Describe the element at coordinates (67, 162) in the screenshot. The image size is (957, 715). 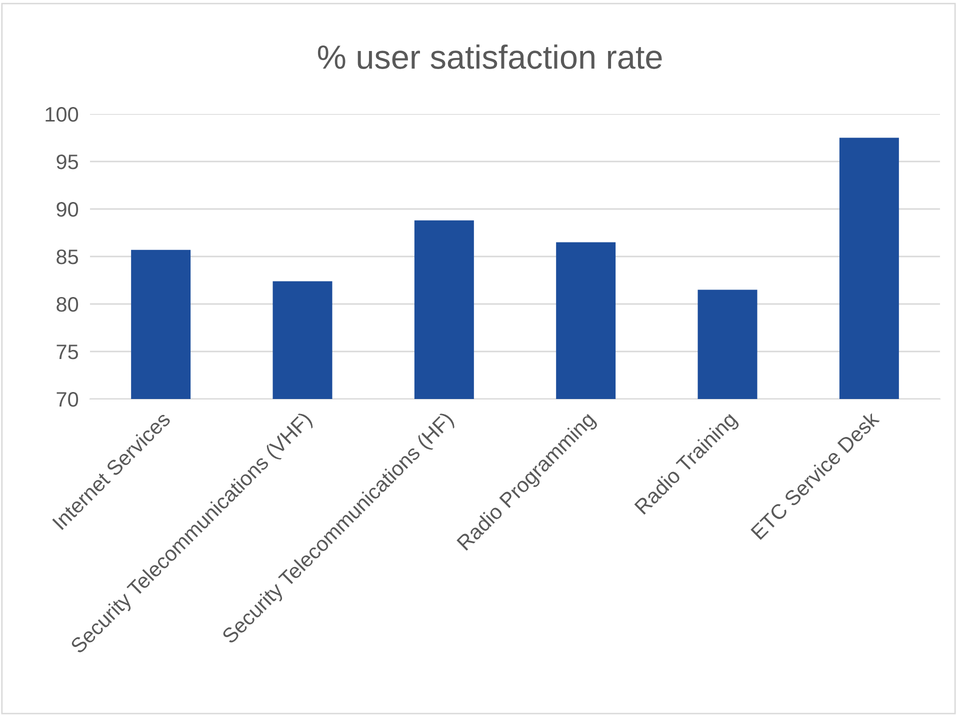
I see `y-tick-label: 95` at that location.